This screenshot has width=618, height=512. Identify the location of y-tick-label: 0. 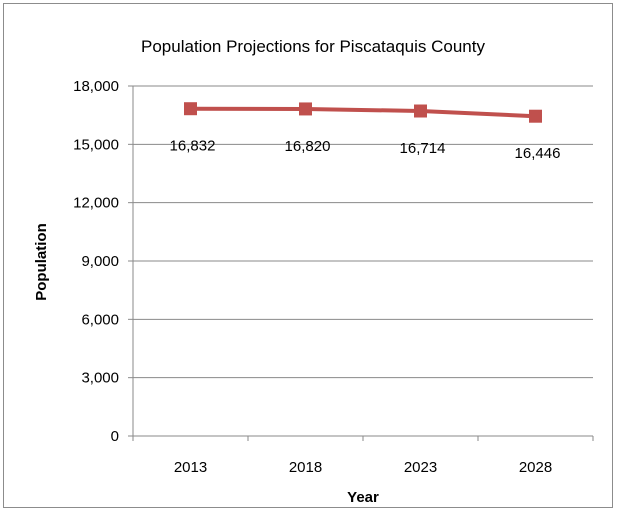
(115, 436).